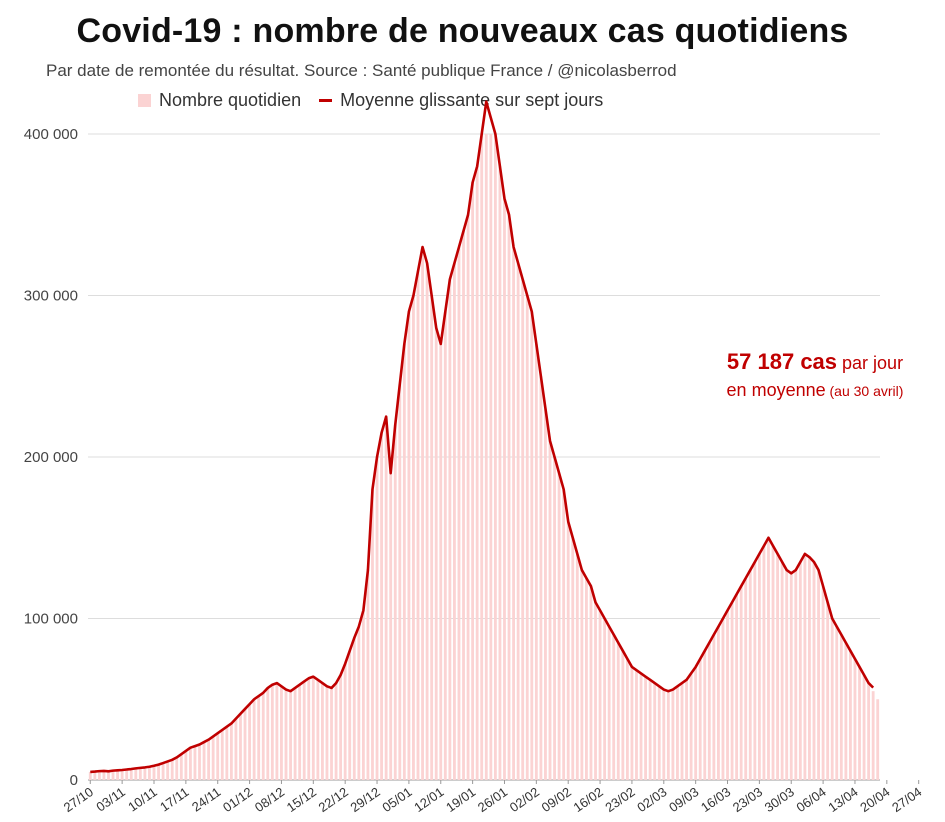  Describe the element at coordinates (51, 619) in the screenshot. I see `y-tick-label: 100 000` at that location.